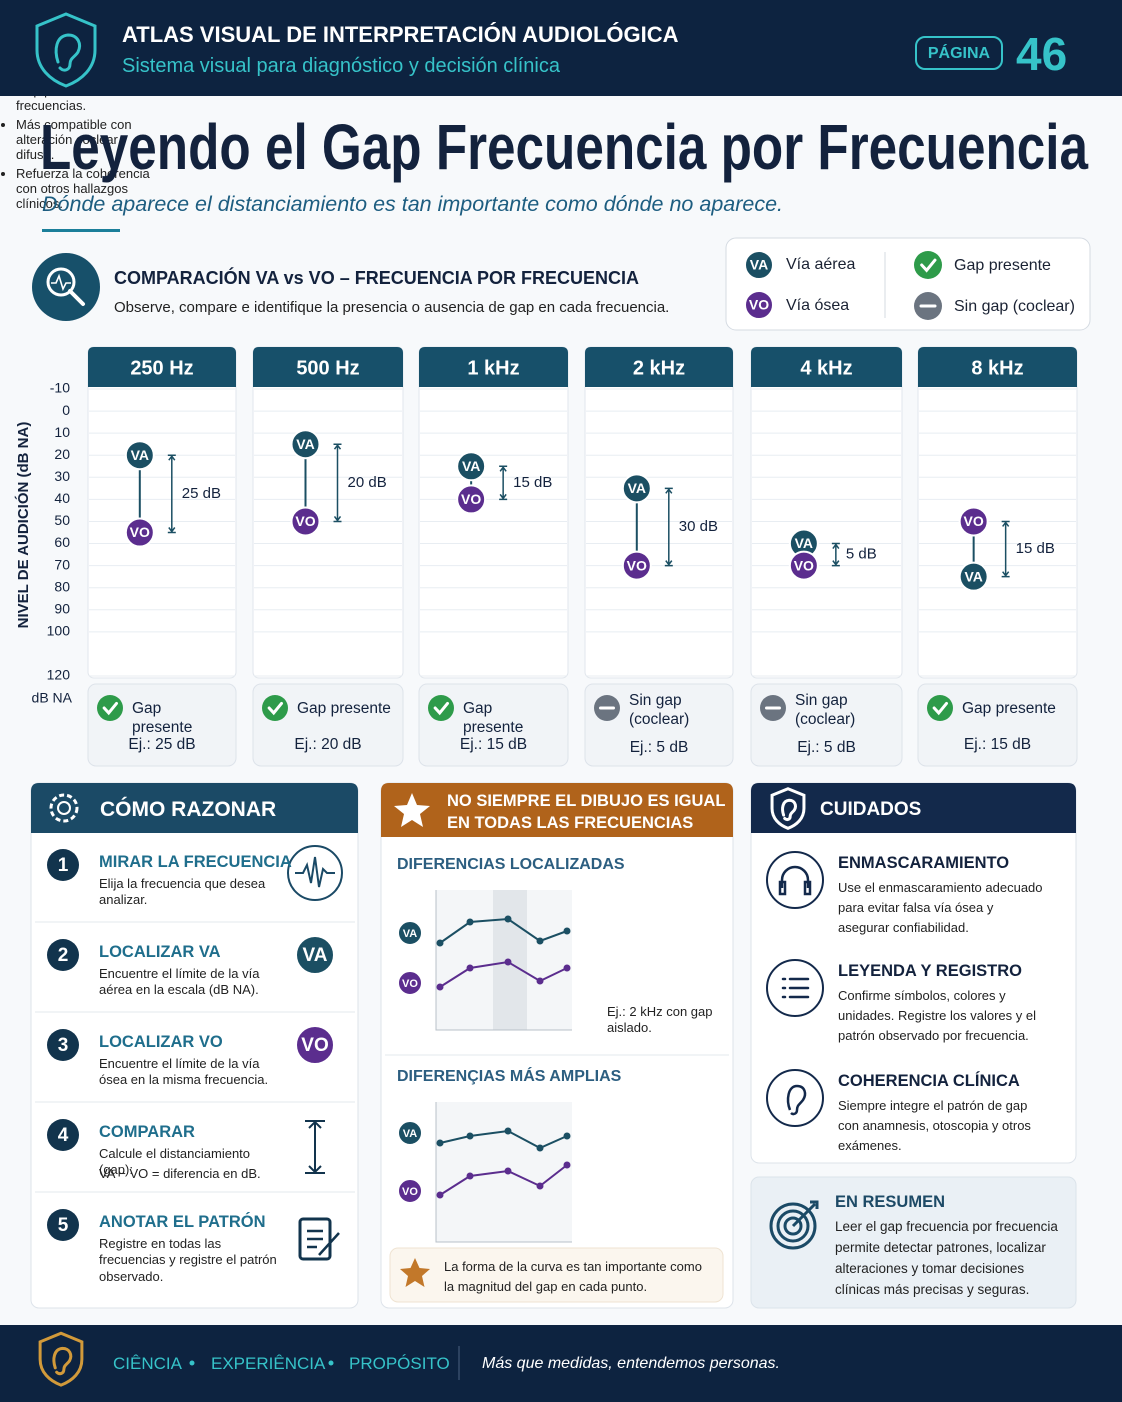 The width and height of the screenshot is (1122, 1402). I want to click on step-title: LOCALIZAR VO, so click(161, 1042).